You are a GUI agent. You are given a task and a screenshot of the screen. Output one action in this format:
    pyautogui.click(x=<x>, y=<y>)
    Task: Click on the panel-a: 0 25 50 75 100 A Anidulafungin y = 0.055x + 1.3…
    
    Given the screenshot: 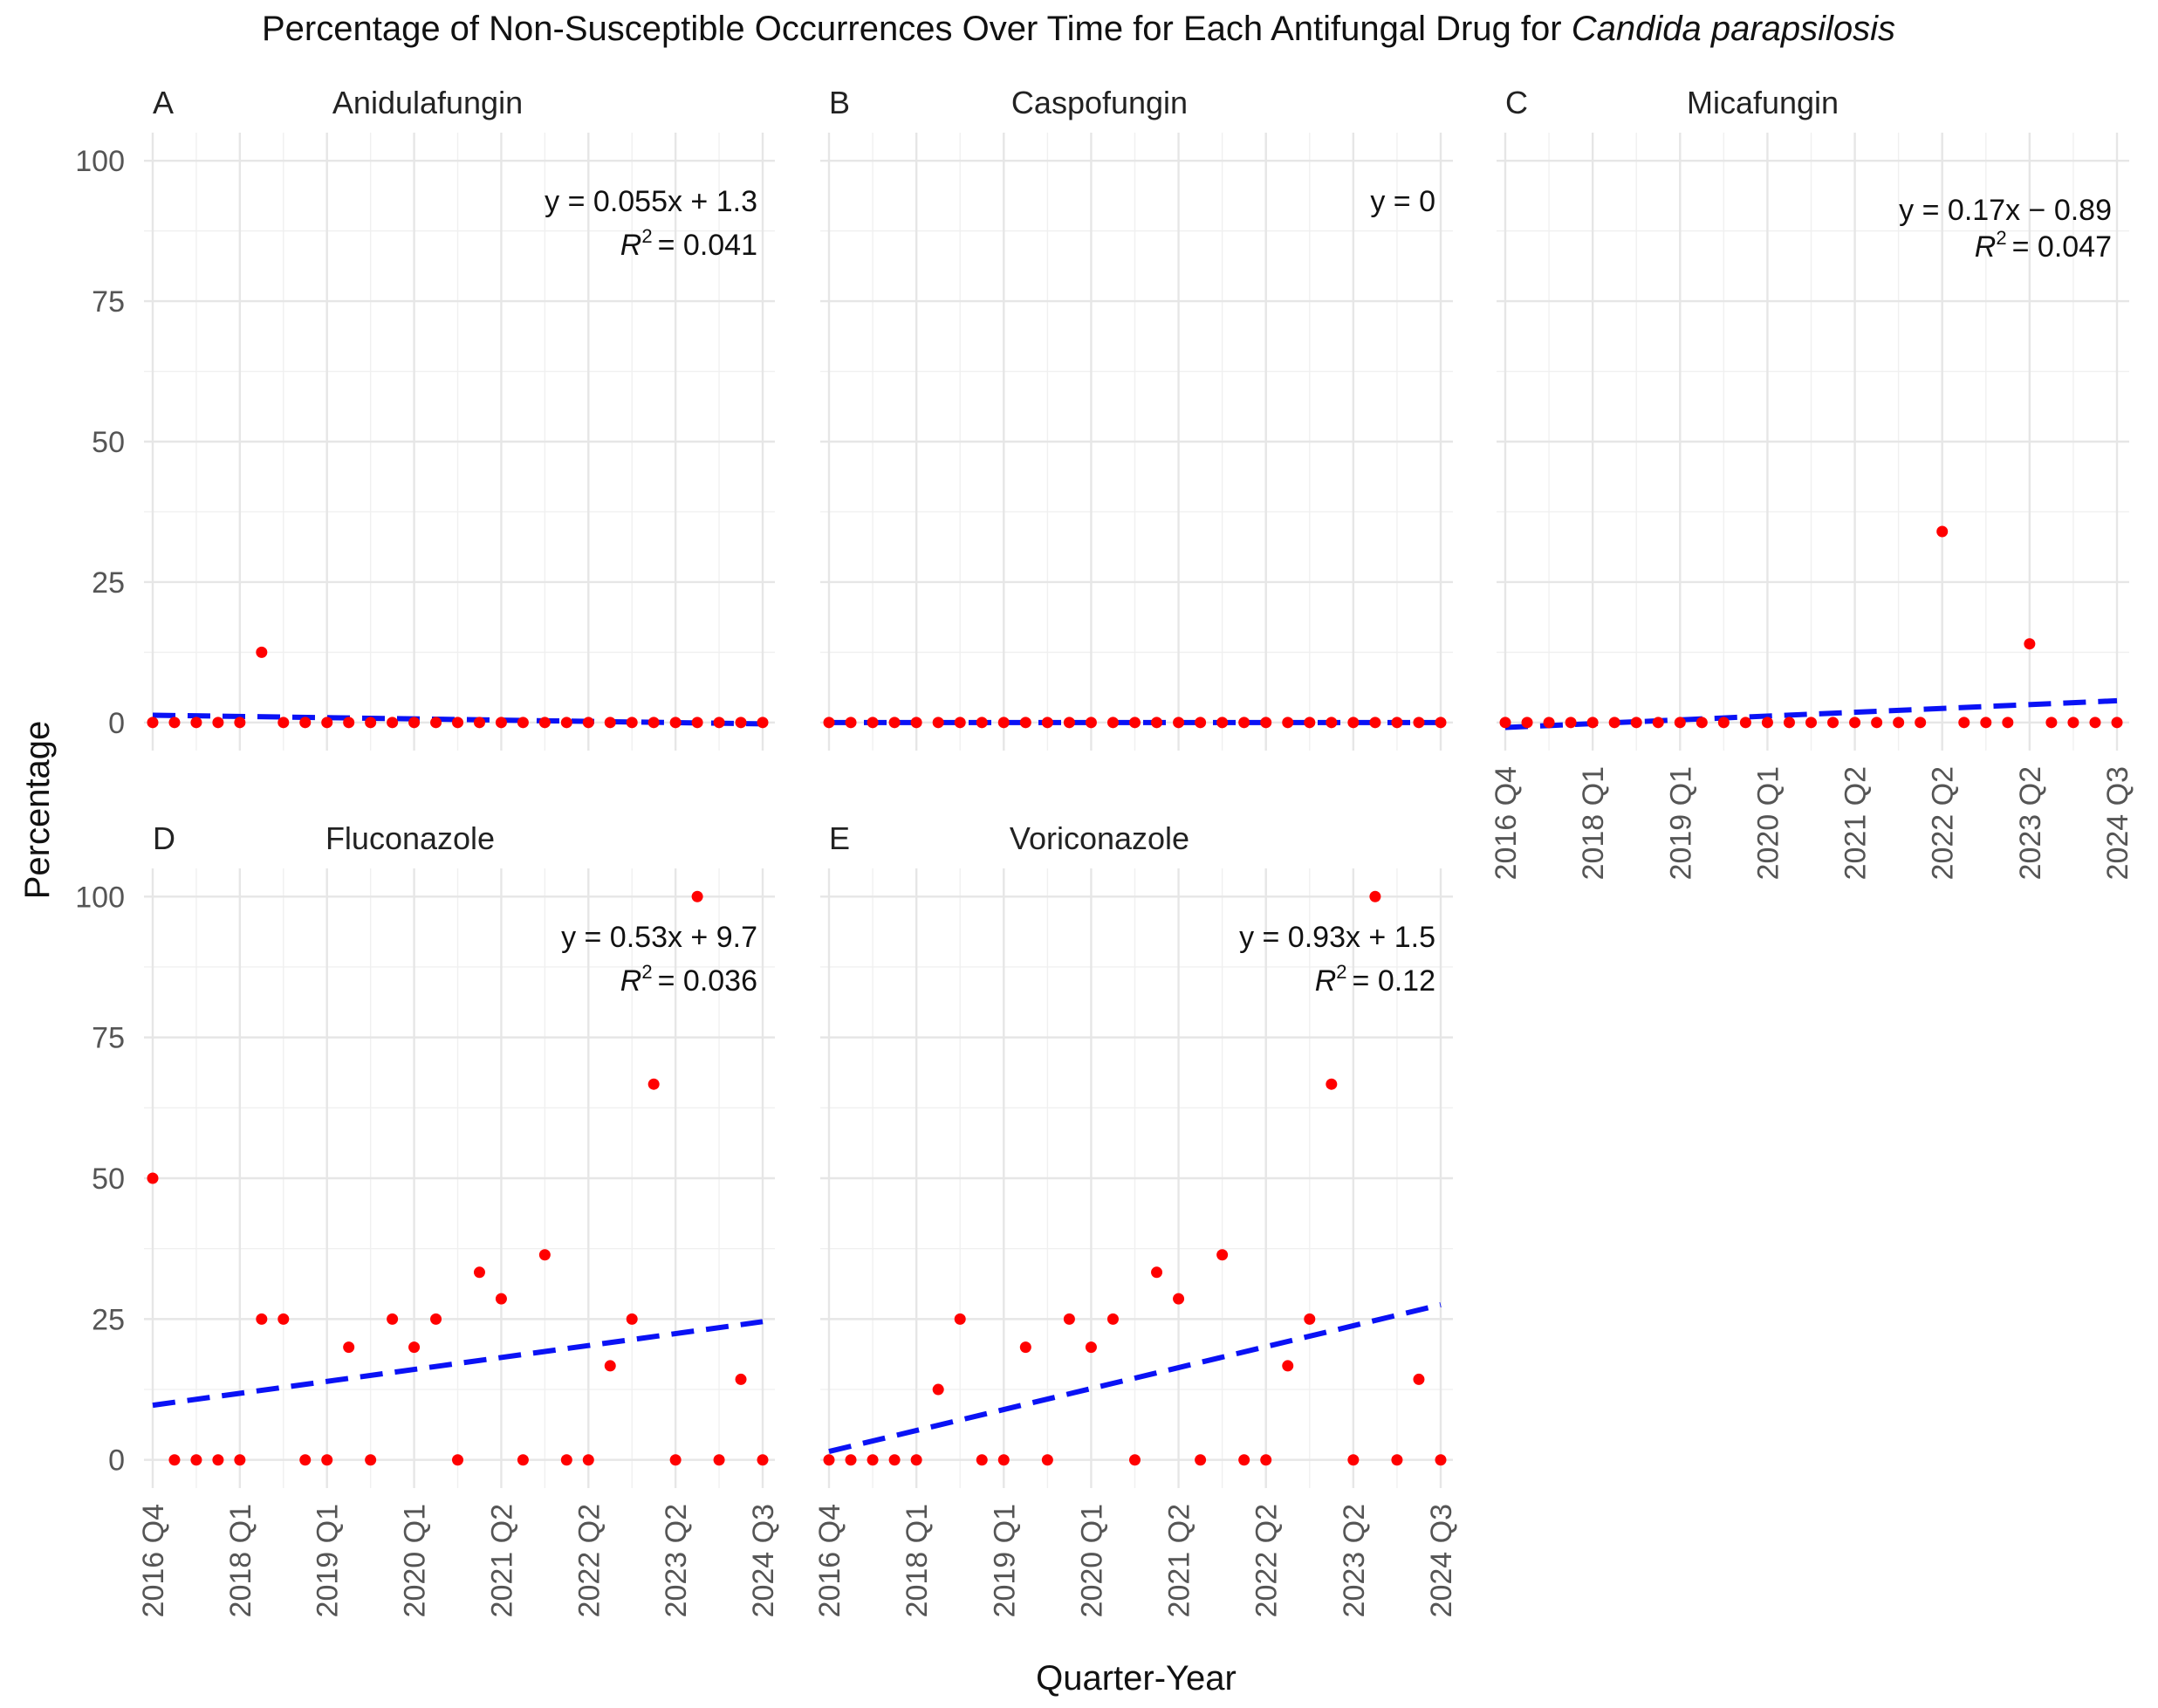 What is the action you would take?
    pyautogui.click(x=425, y=418)
    